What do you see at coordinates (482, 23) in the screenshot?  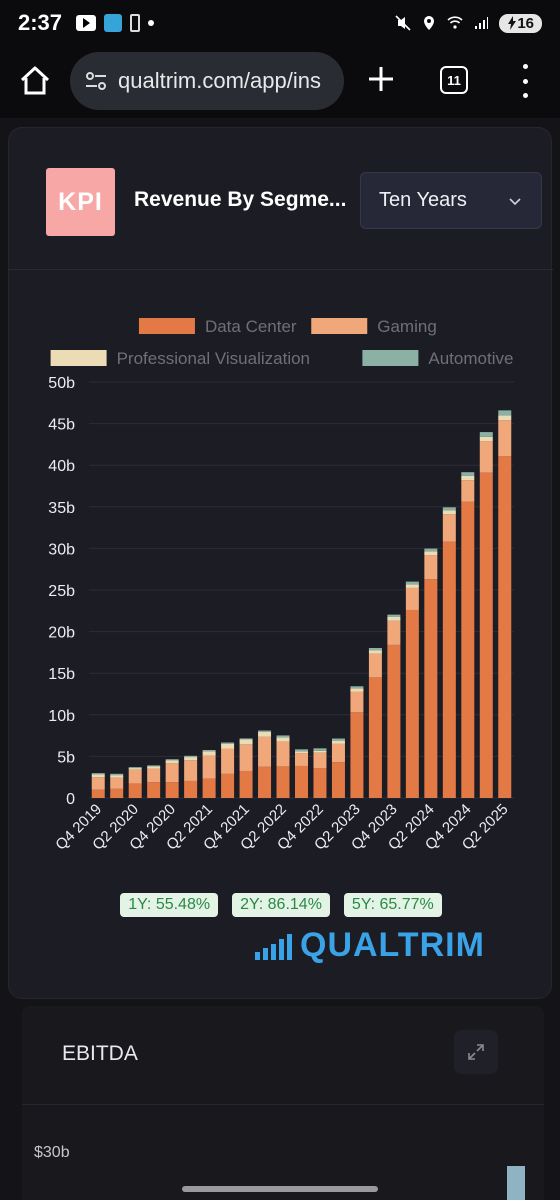 I see `signal-icon` at bounding box center [482, 23].